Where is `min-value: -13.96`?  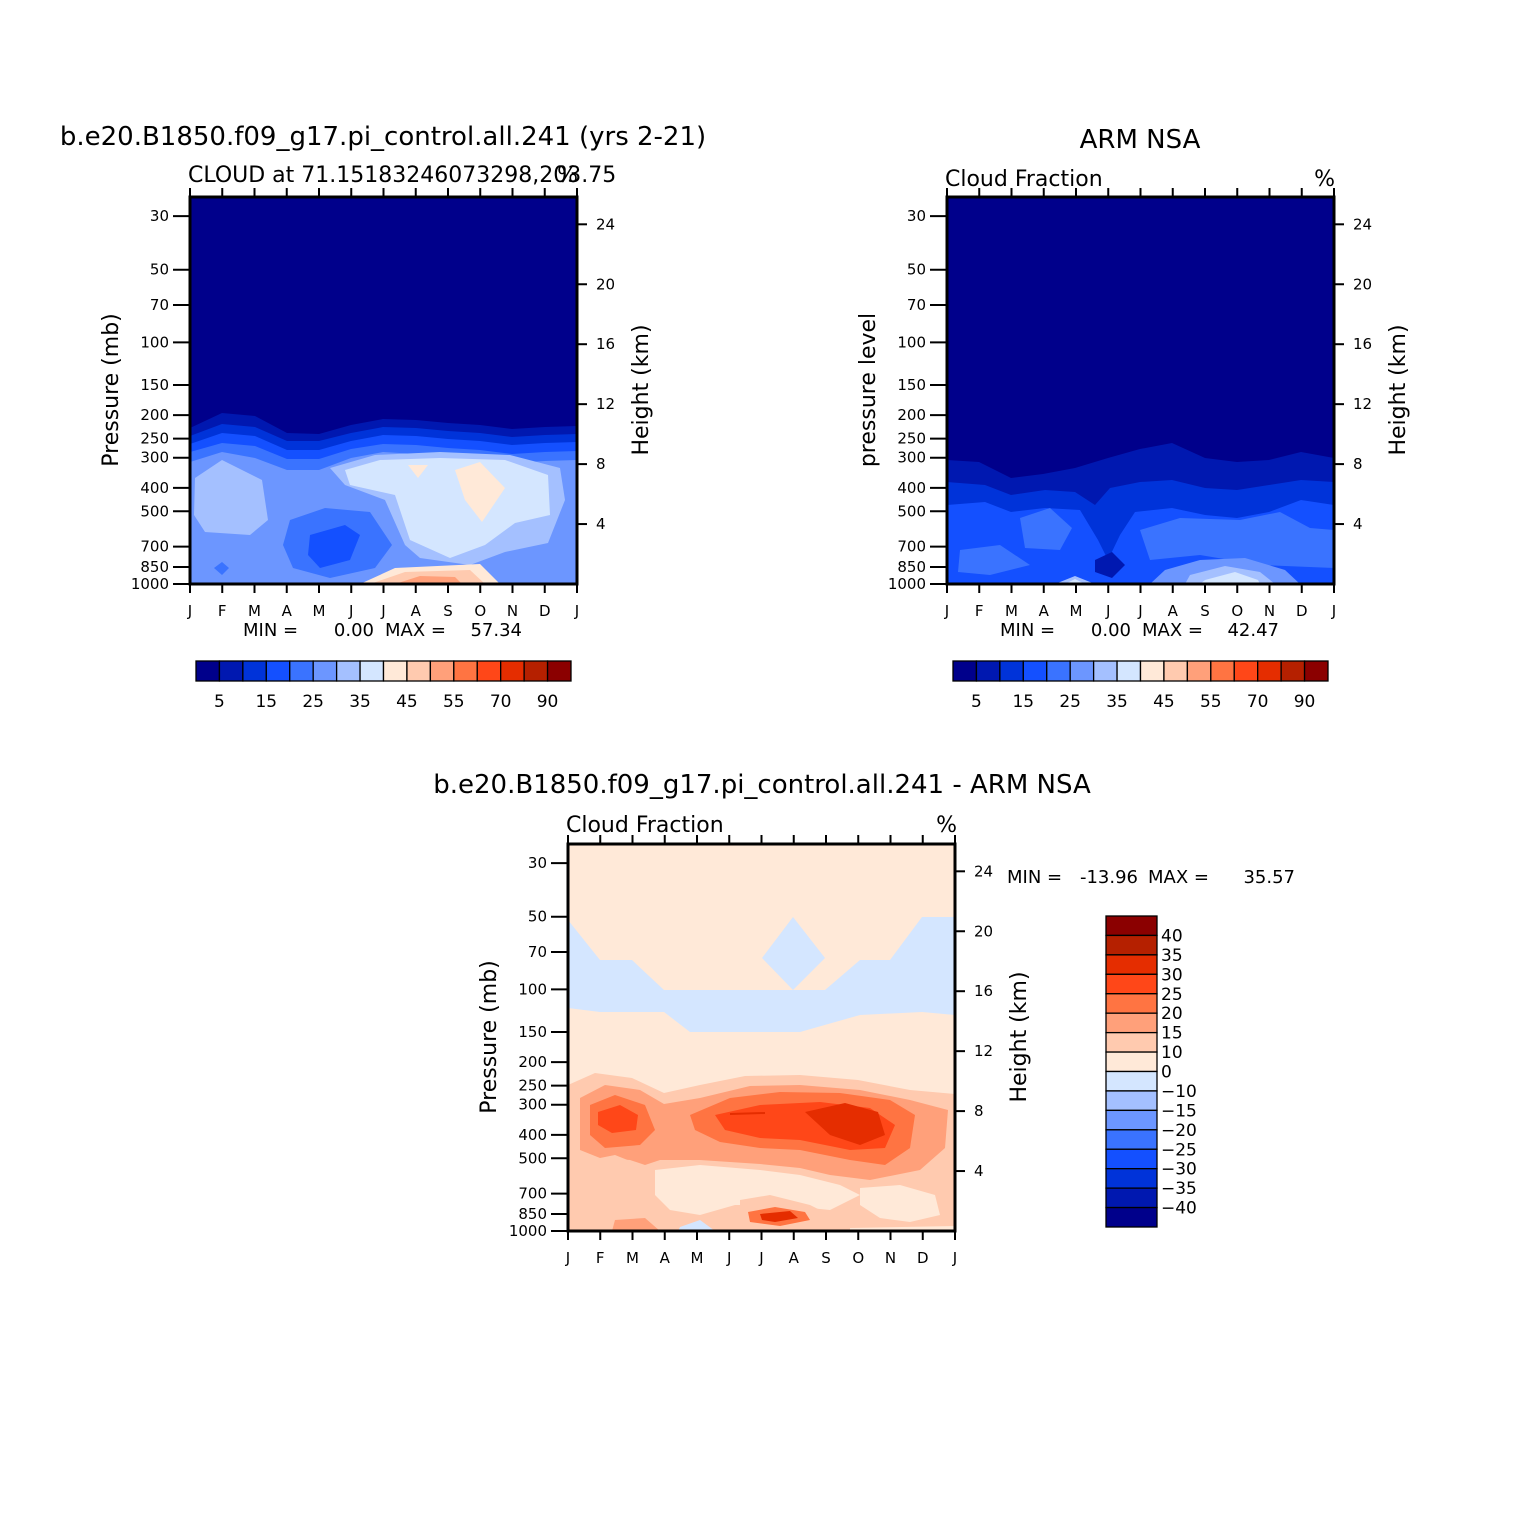 min-value: -13.96 is located at coordinates (1109, 877).